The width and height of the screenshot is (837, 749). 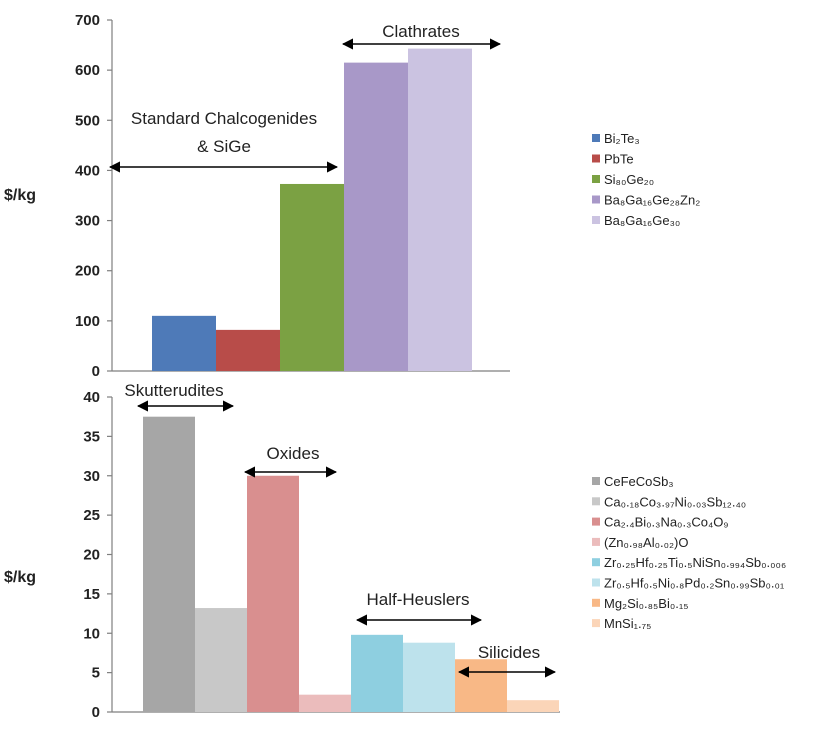 I want to click on y-tick-label: 200, so click(x=87, y=271).